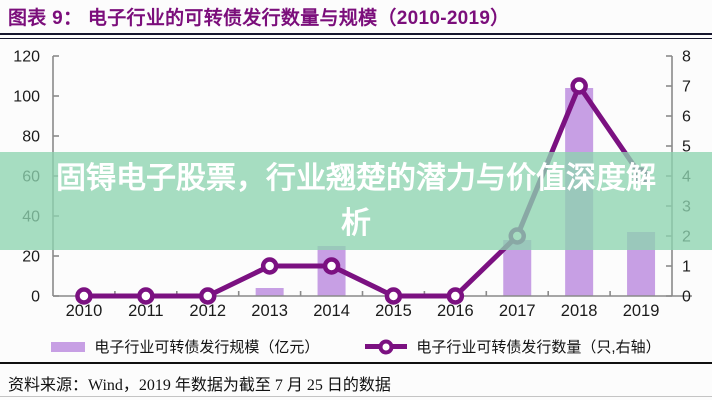 The width and height of the screenshot is (712, 400). What do you see at coordinates (517, 311) in the screenshot?
I see `x-category-label: 2017` at bounding box center [517, 311].